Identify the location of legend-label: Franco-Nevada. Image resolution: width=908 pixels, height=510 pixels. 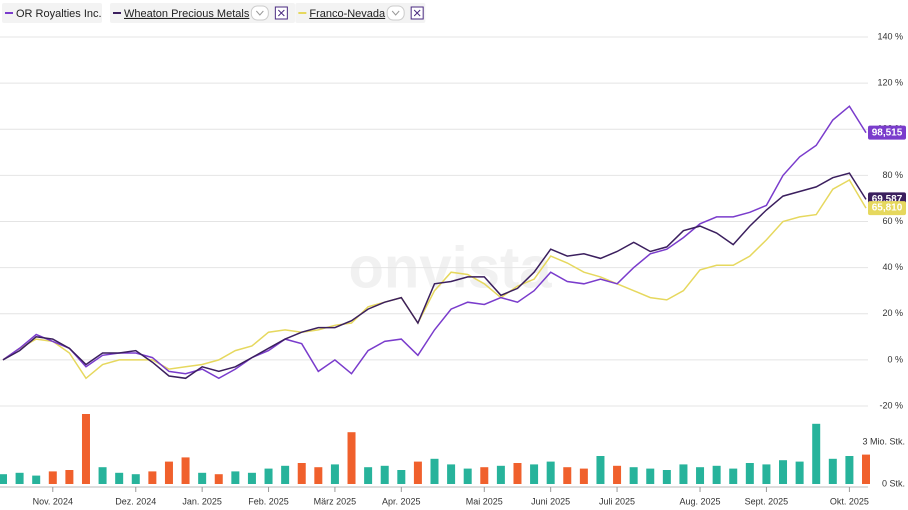
(347, 14).